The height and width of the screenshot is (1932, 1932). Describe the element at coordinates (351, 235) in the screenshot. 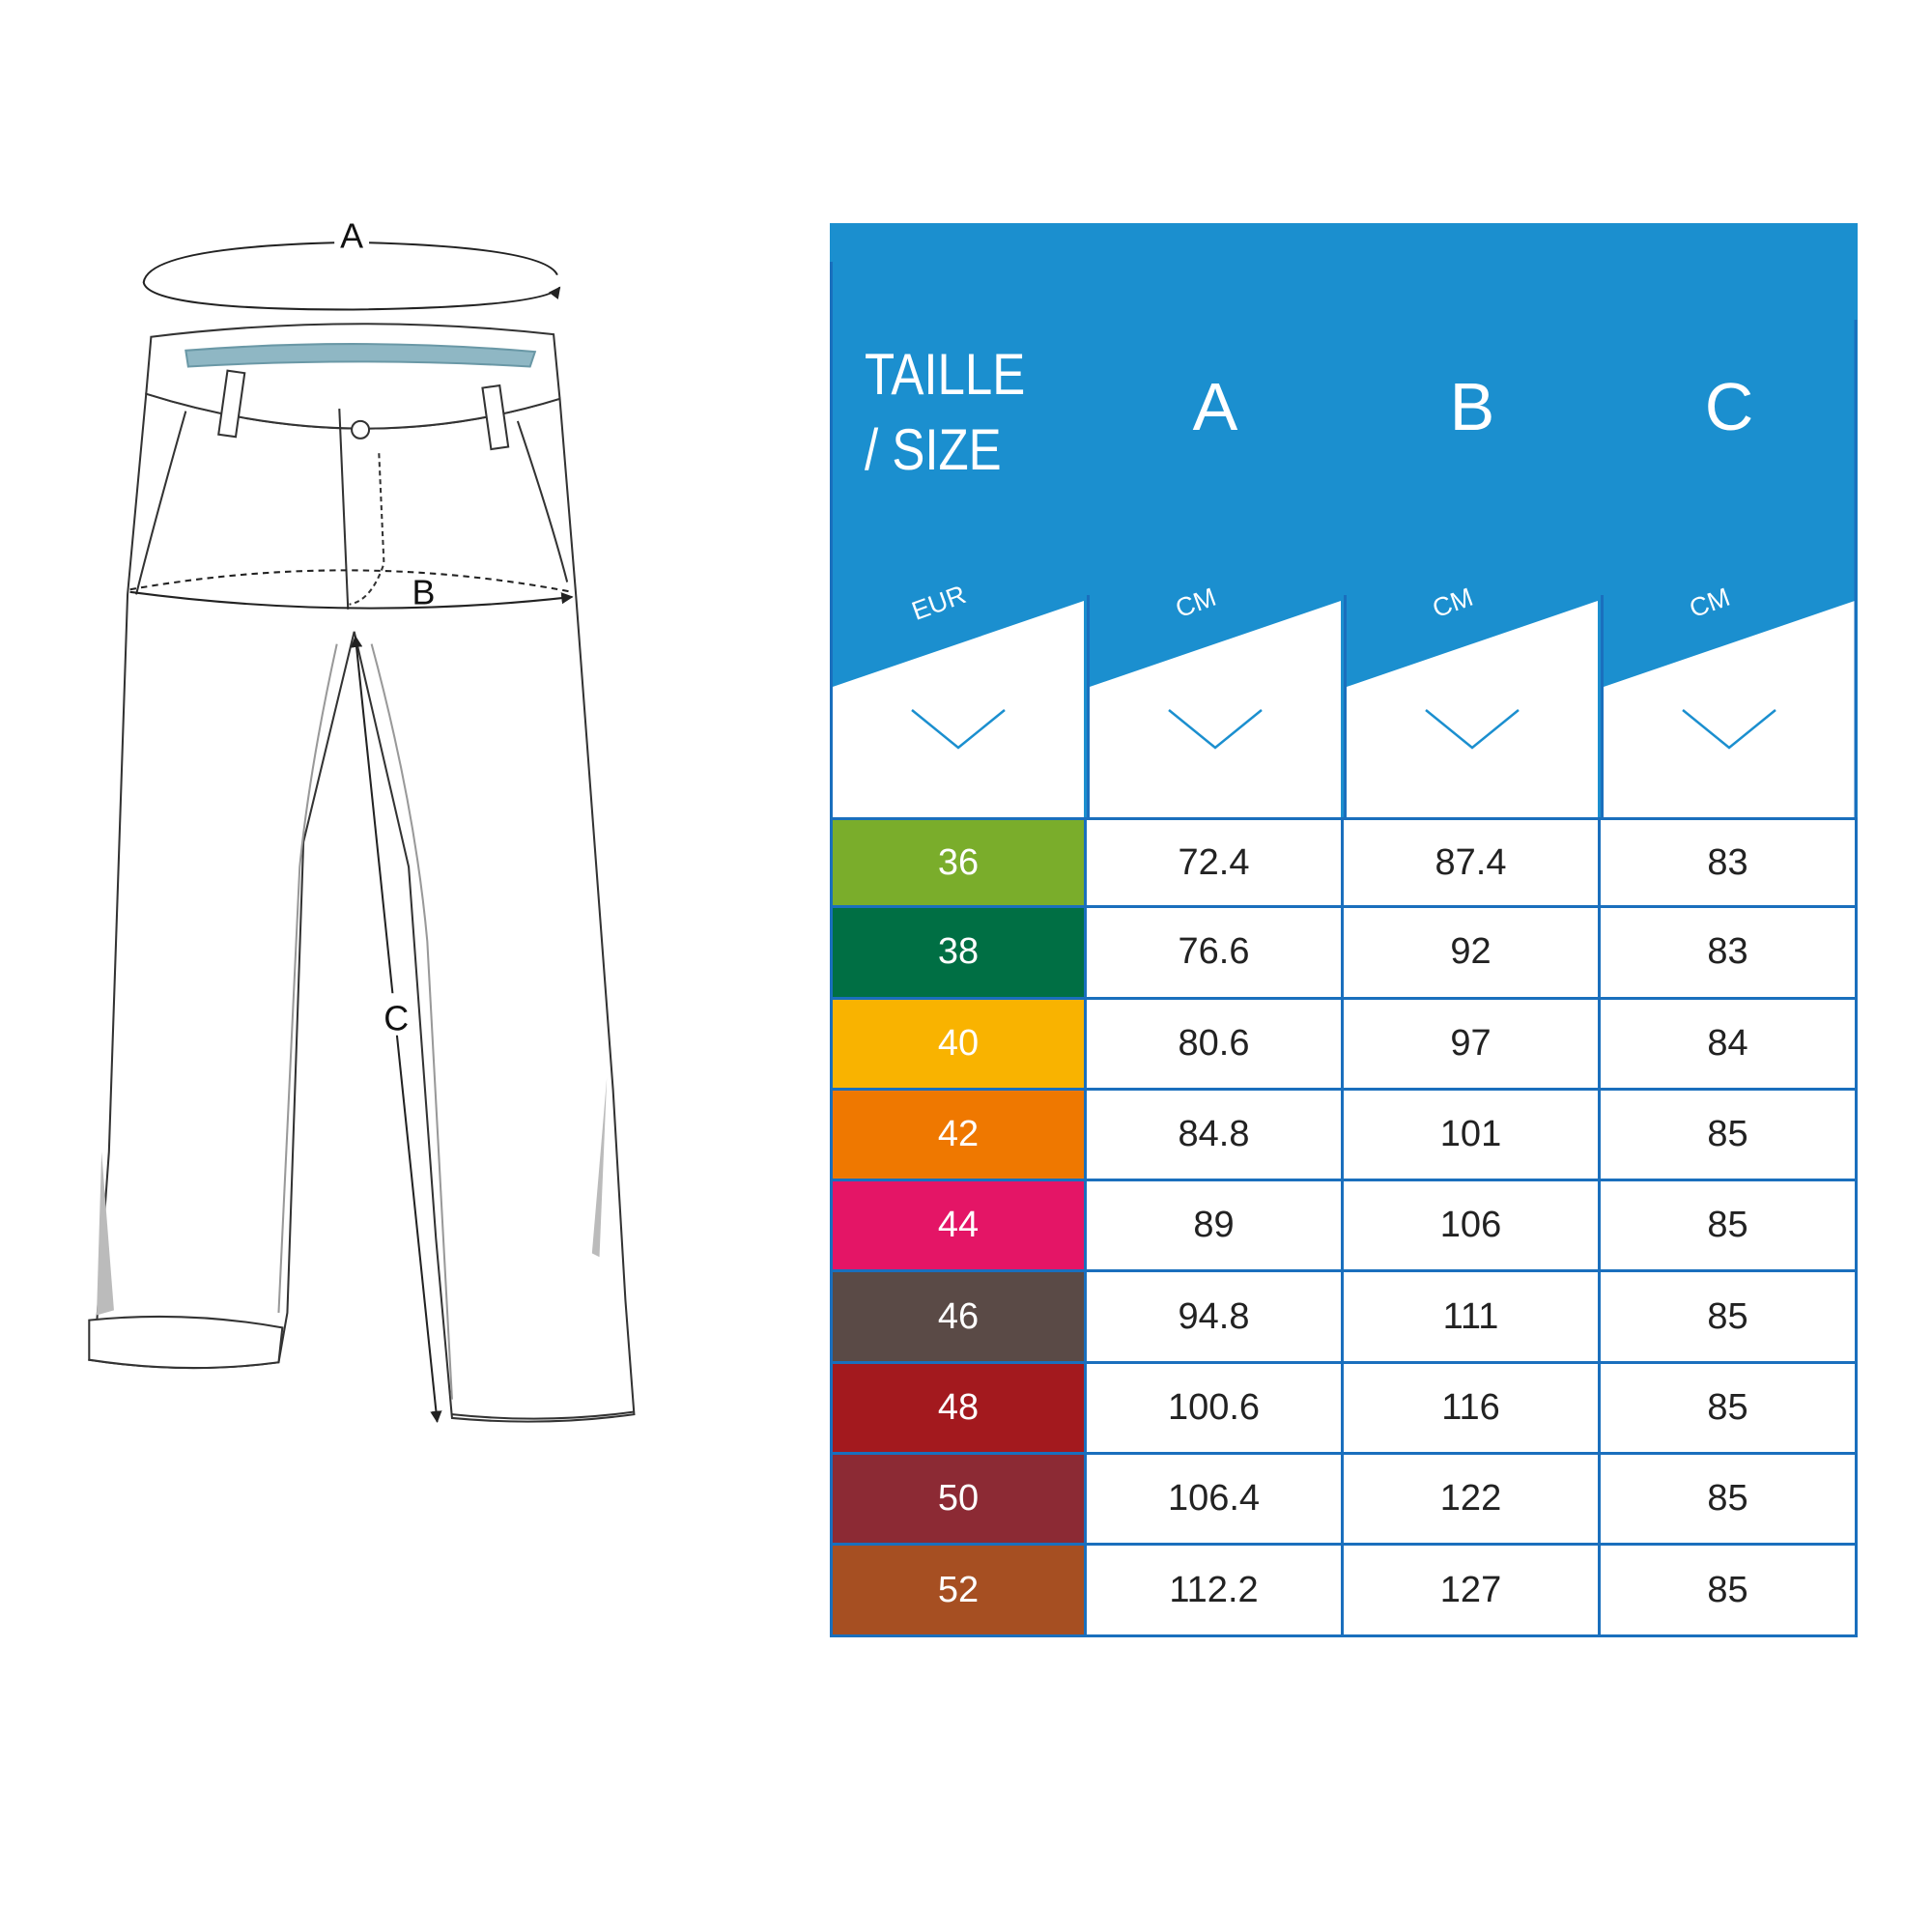

I see `label-a: A` at that location.